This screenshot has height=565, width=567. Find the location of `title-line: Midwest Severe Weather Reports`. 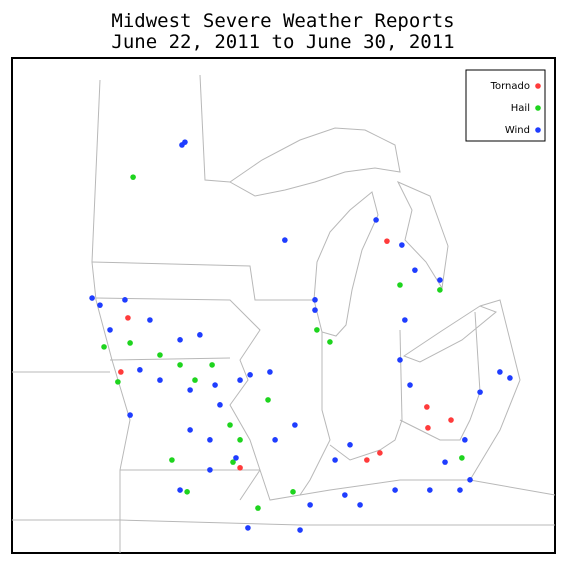

title-line: Midwest Severe Weather Reports is located at coordinates (282, 21).